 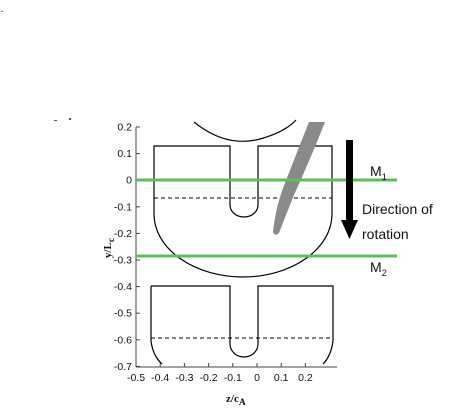 I want to click on x-tick-label: -0.2, so click(x=209, y=378).